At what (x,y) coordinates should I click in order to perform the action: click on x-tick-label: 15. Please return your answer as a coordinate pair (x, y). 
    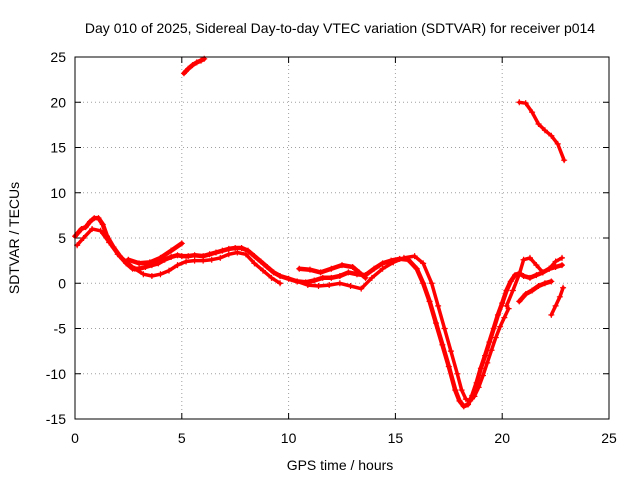
    Looking at the image, I should click on (396, 438).